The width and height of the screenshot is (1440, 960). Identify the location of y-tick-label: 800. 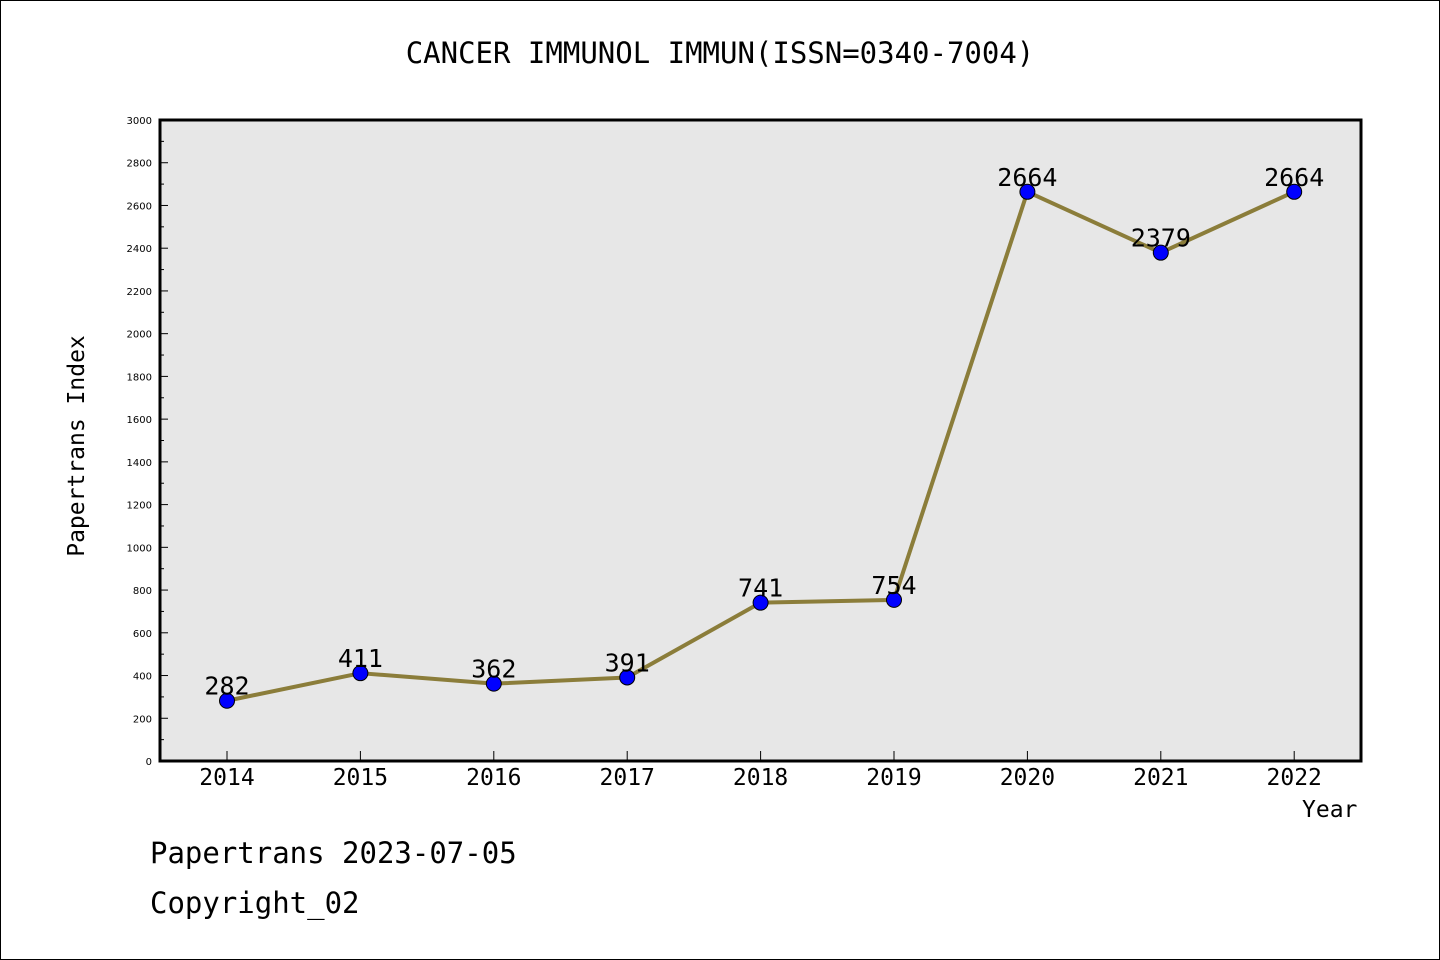
(142, 591).